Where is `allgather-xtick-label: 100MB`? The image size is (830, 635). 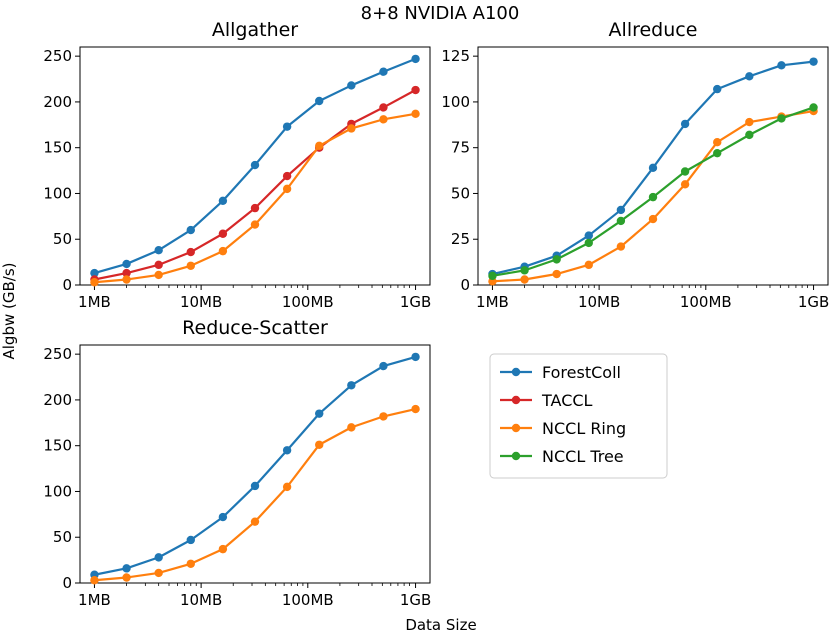
allgather-xtick-label: 100MB is located at coordinates (308, 302).